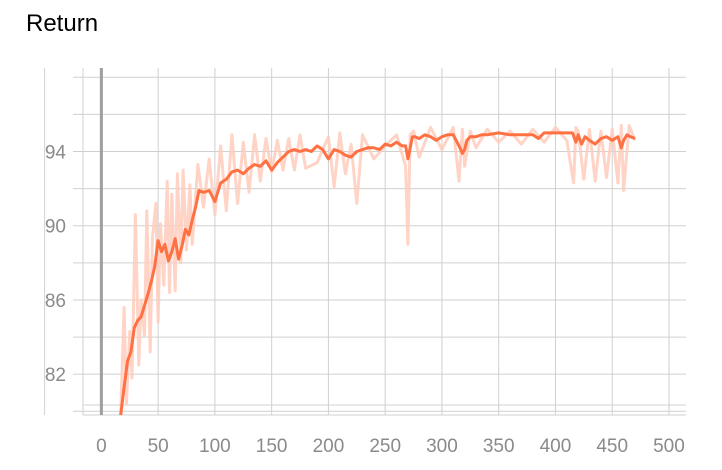 The height and width of the screenshot is (470, 722). I want to click on x-tick-label: 300, so click(442, 446).